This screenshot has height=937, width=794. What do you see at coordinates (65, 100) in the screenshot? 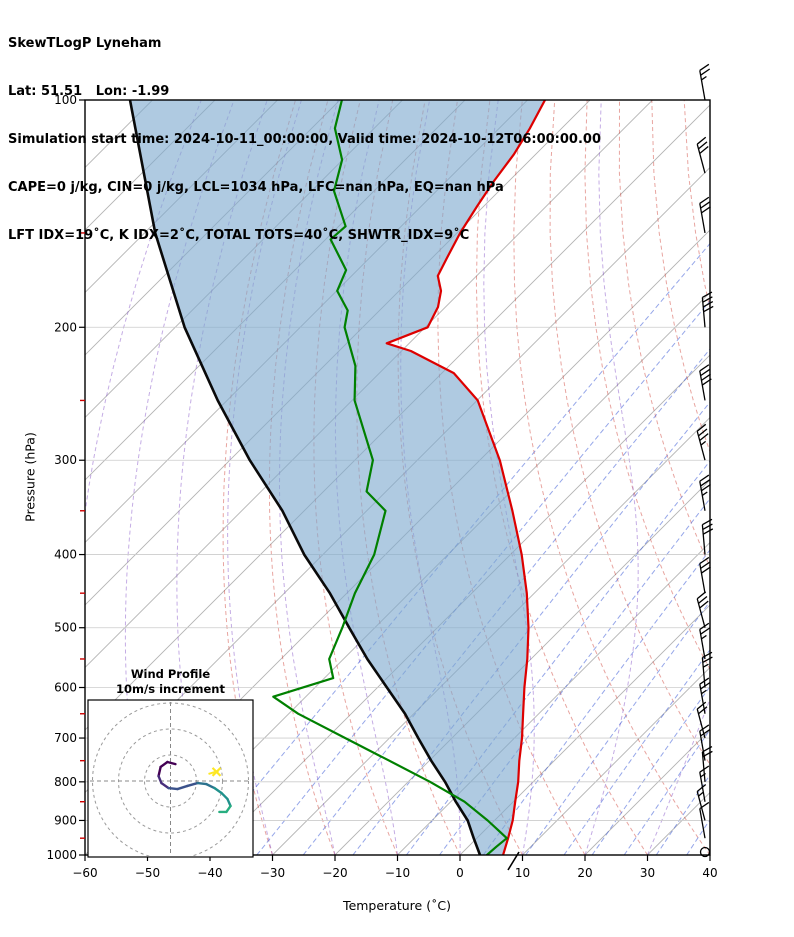
I see `y-tick-label: 100` at bounding box center [65, 100].